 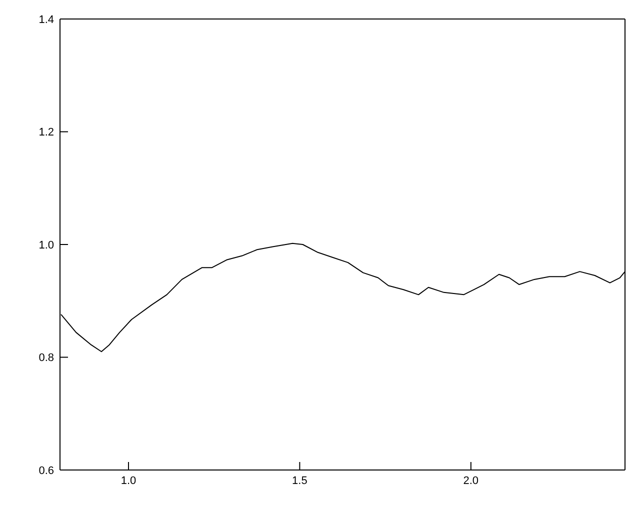 What do you see at coordinates (46, 470) in the screenshot?
I see `y-tick-label: 0.6` at bounding box center [46, 470].